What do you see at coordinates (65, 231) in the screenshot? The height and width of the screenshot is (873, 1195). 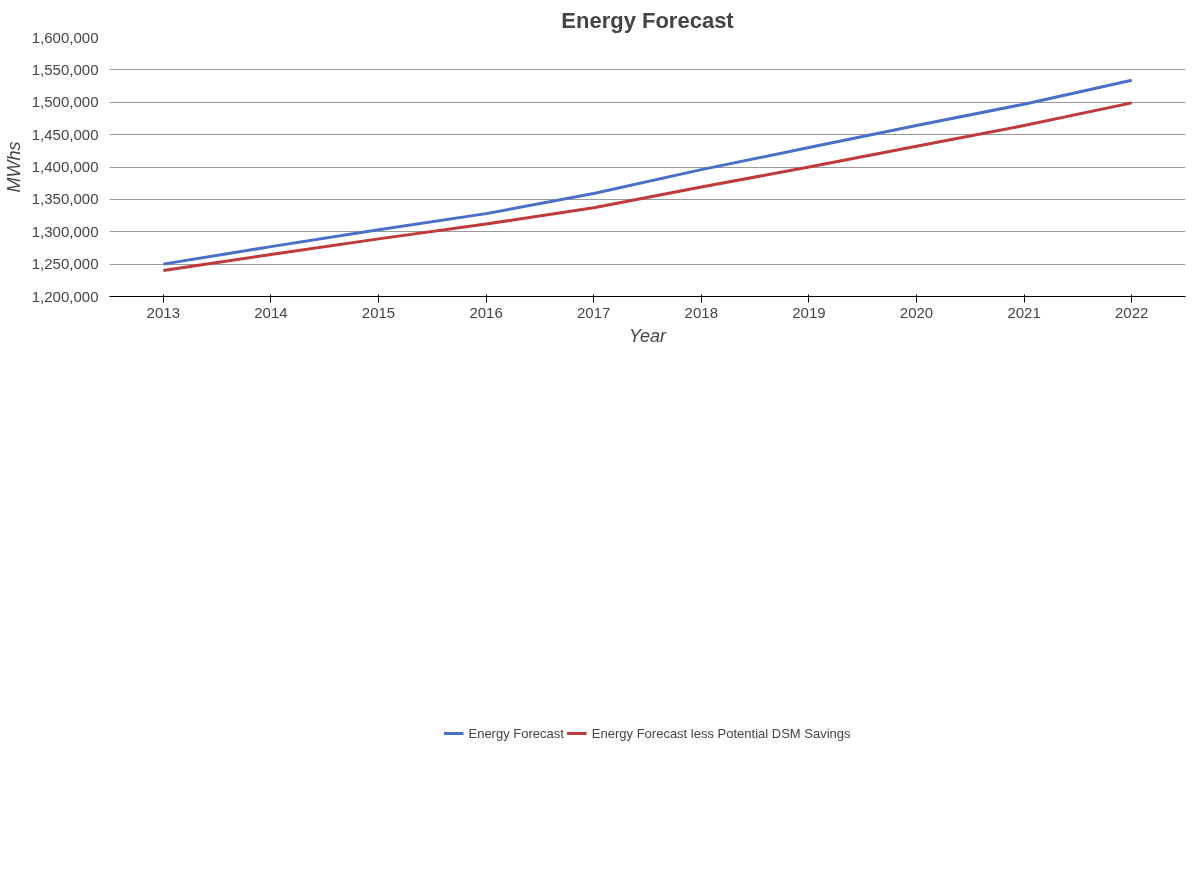 I see `y-tick-label: 1,300,000` at bounding box center [65, 231].